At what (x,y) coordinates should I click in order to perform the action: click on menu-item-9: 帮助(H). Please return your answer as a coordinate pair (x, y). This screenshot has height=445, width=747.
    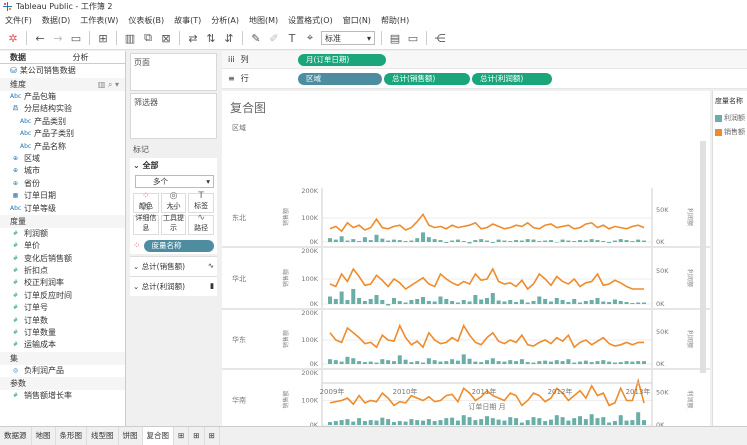
    Looking at the image, I should click on (395, 20).